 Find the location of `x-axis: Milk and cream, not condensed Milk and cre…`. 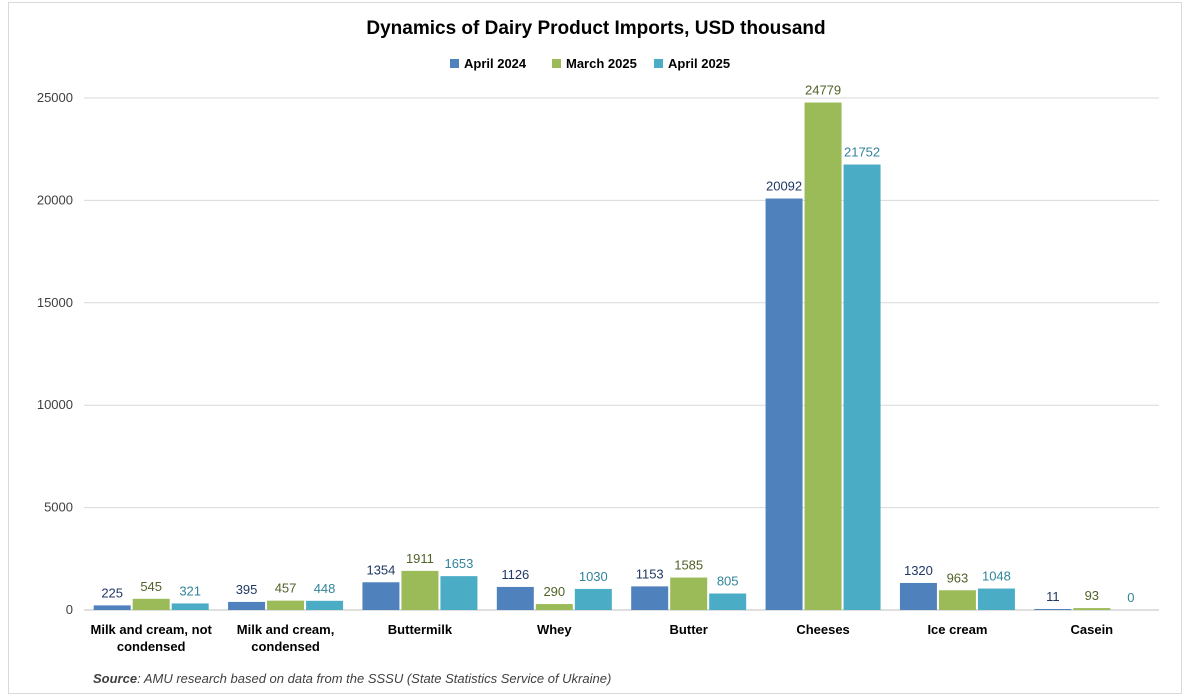

x-axis: Milk and cream, not condensed Milk and cre… is located at coordinates (602, 638).